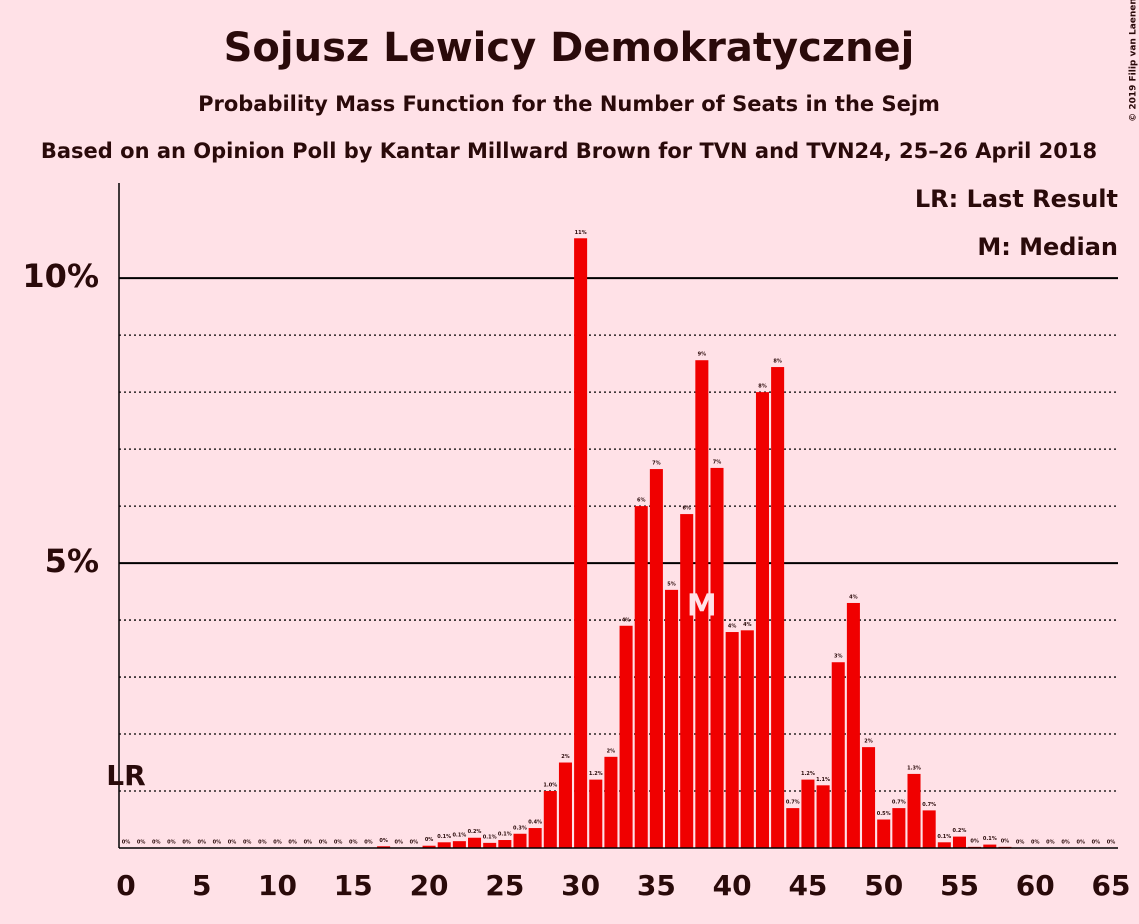  Describe the element at coordinates (702, 355) in the screenshot. I see `value-label: 9%` at that location.